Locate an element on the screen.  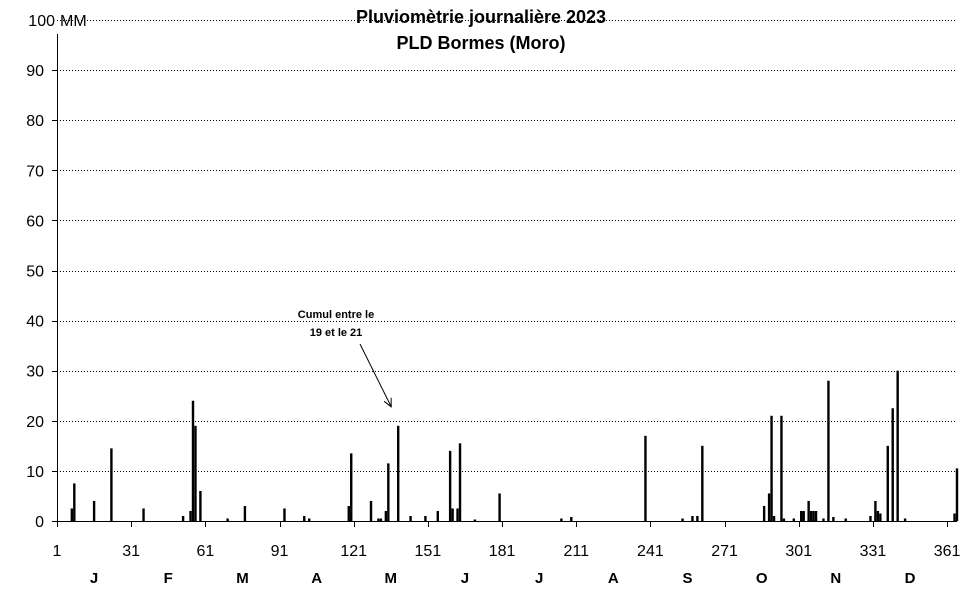
x-tick-label: 151 is located at coordinates (428, 551).